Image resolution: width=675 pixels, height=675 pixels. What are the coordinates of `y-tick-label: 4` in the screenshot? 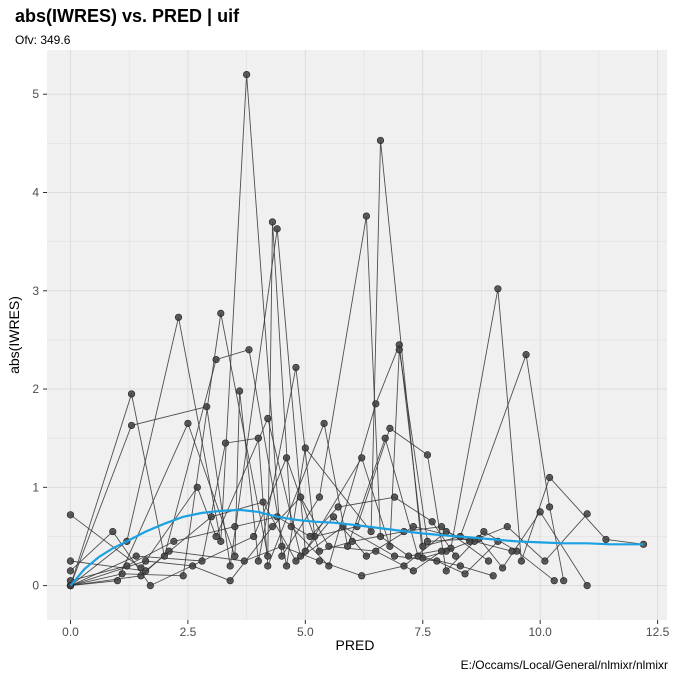 It's located at (35, 193).